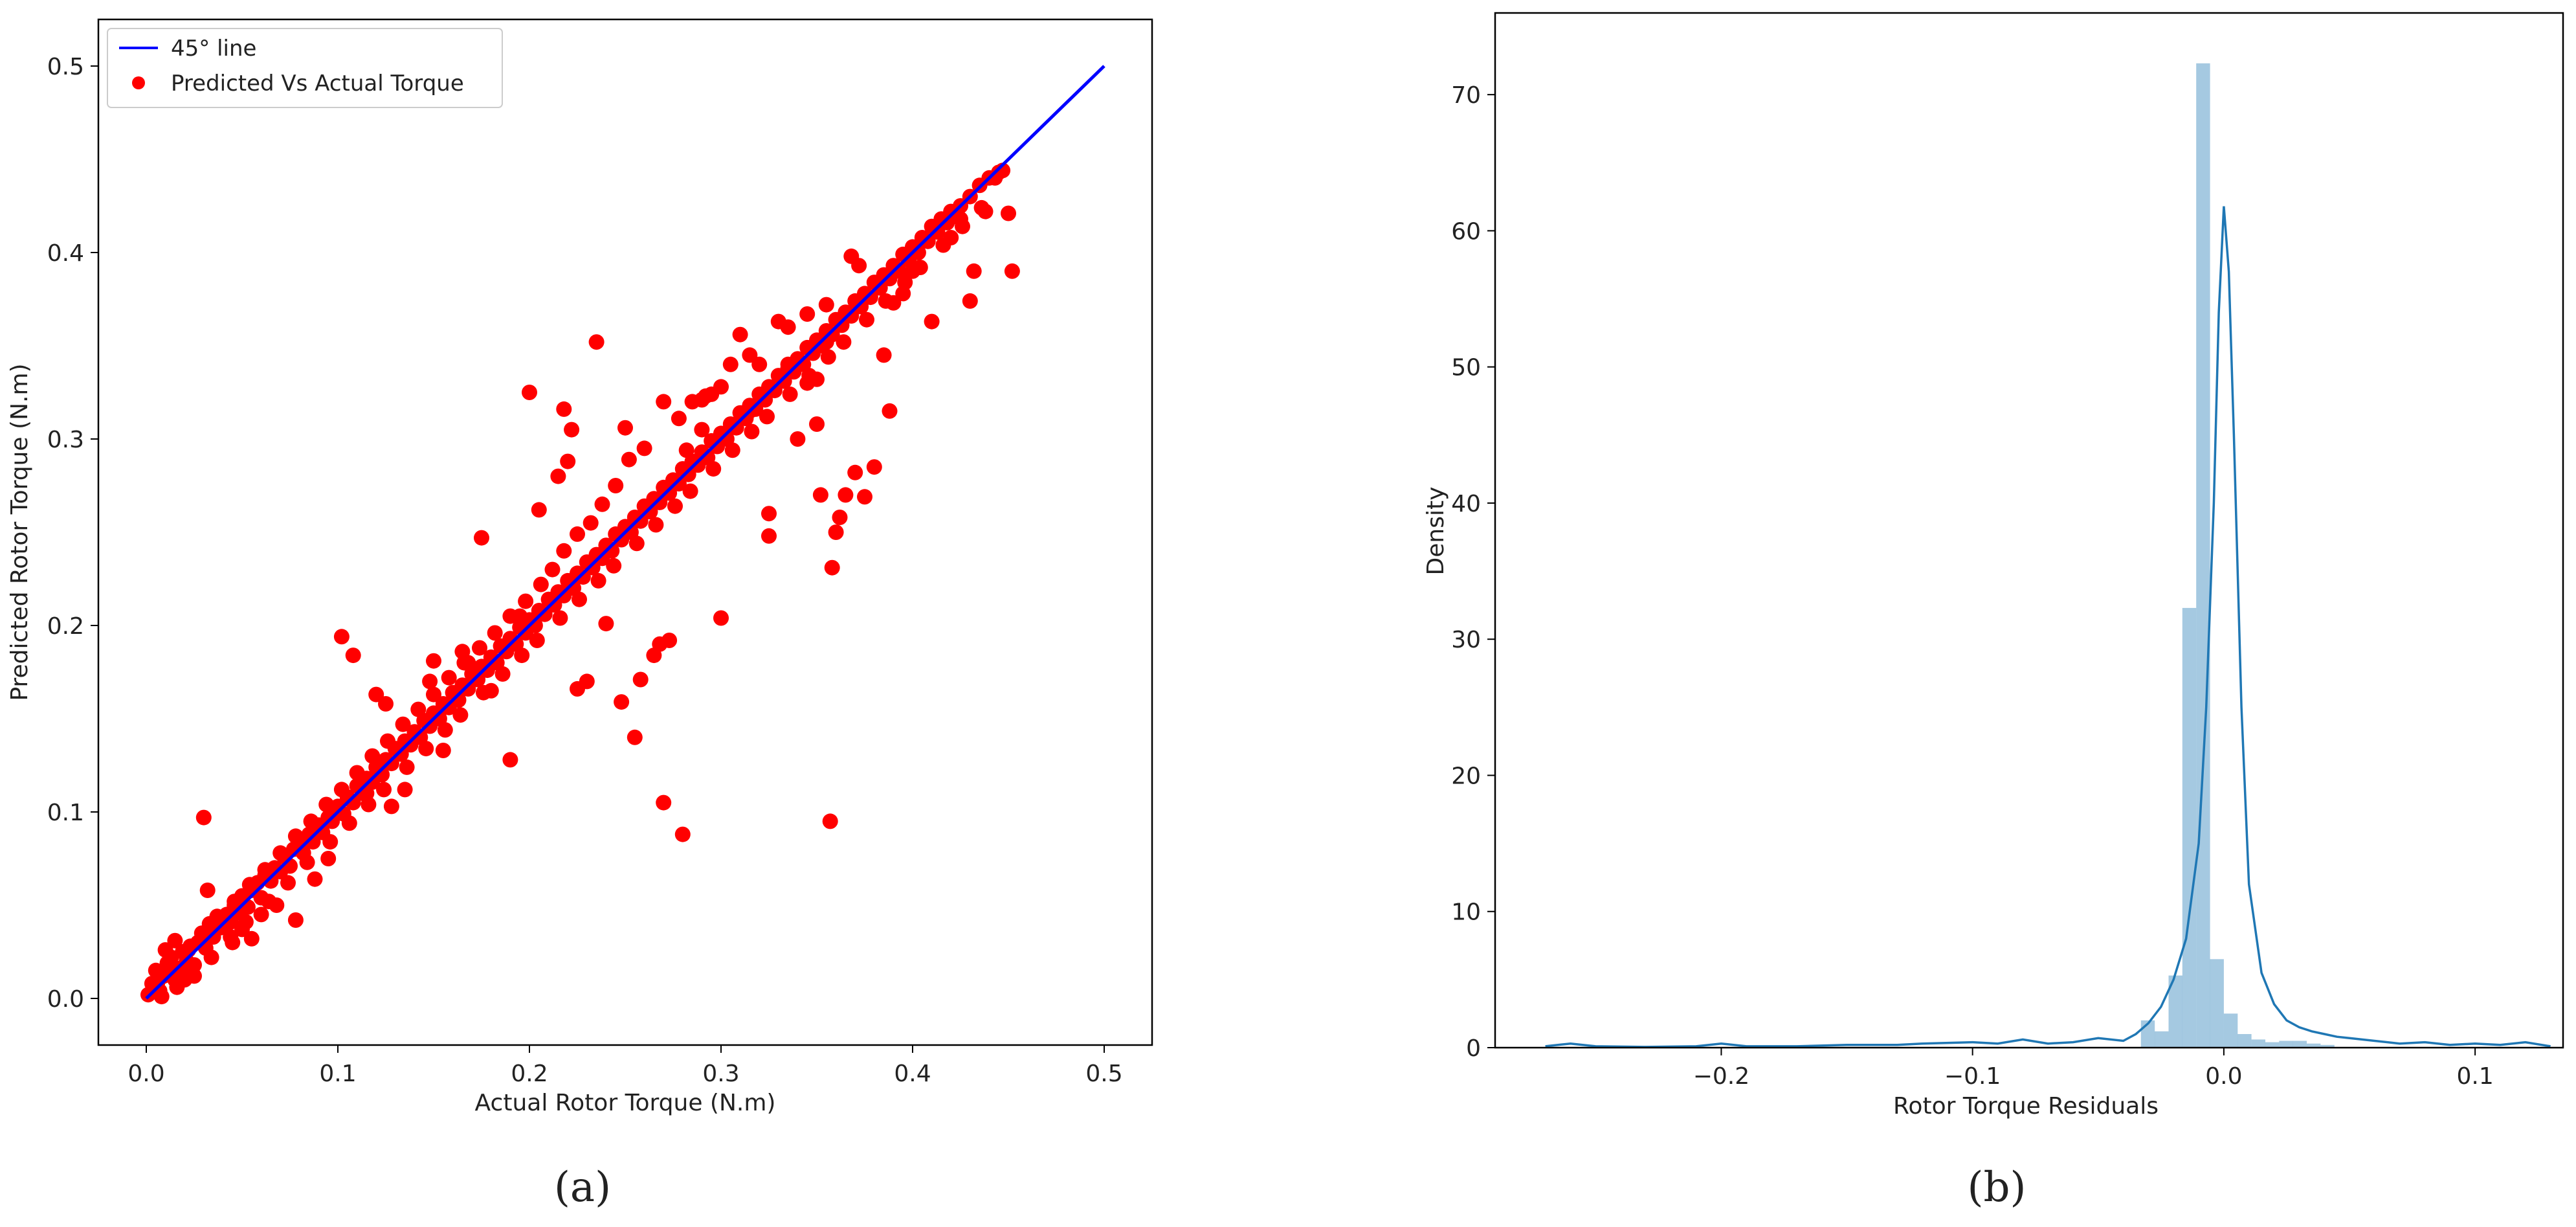  I want to click on y-tick-label: 0.3, so click(65, 440).